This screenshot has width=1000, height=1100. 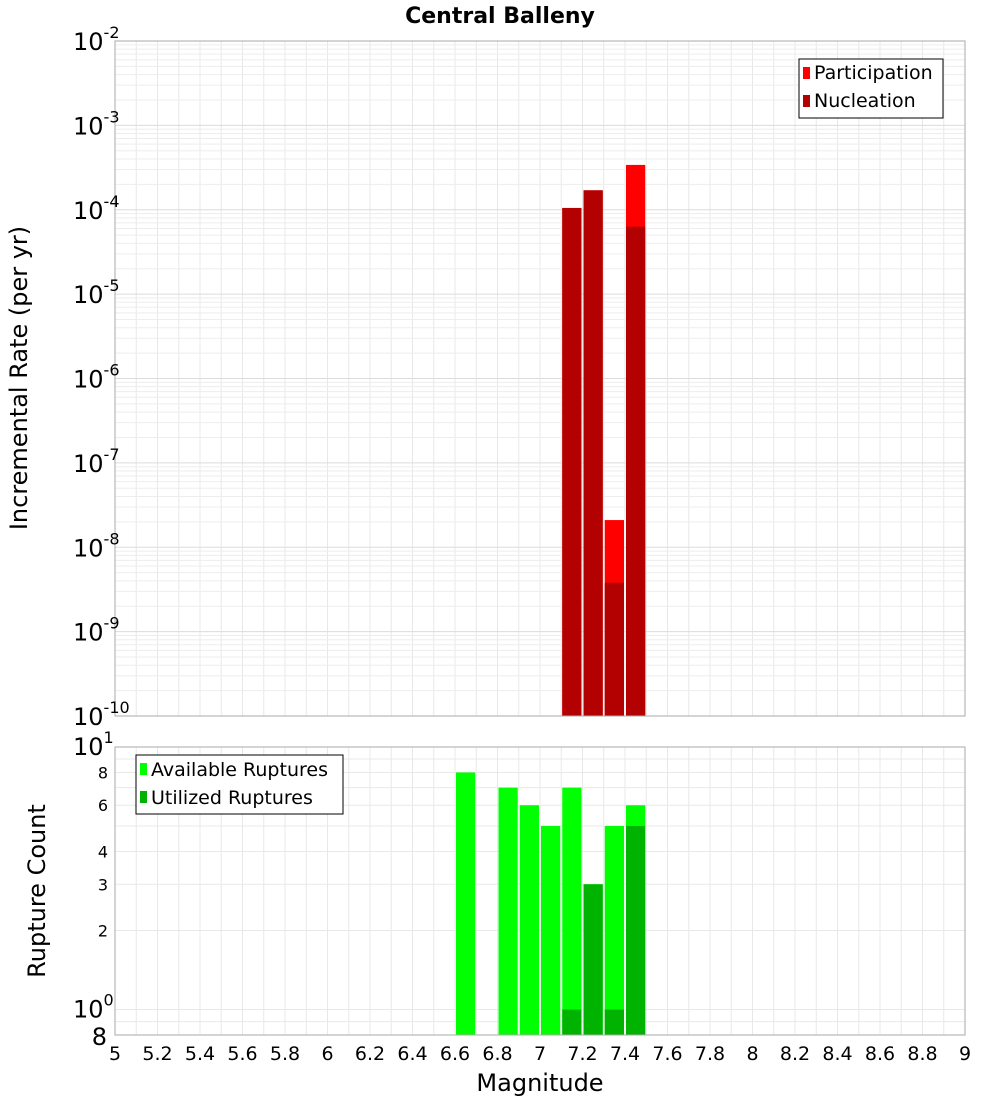 I want to click on x-axis-label: Magnitude, so click(x=539, y=1083).